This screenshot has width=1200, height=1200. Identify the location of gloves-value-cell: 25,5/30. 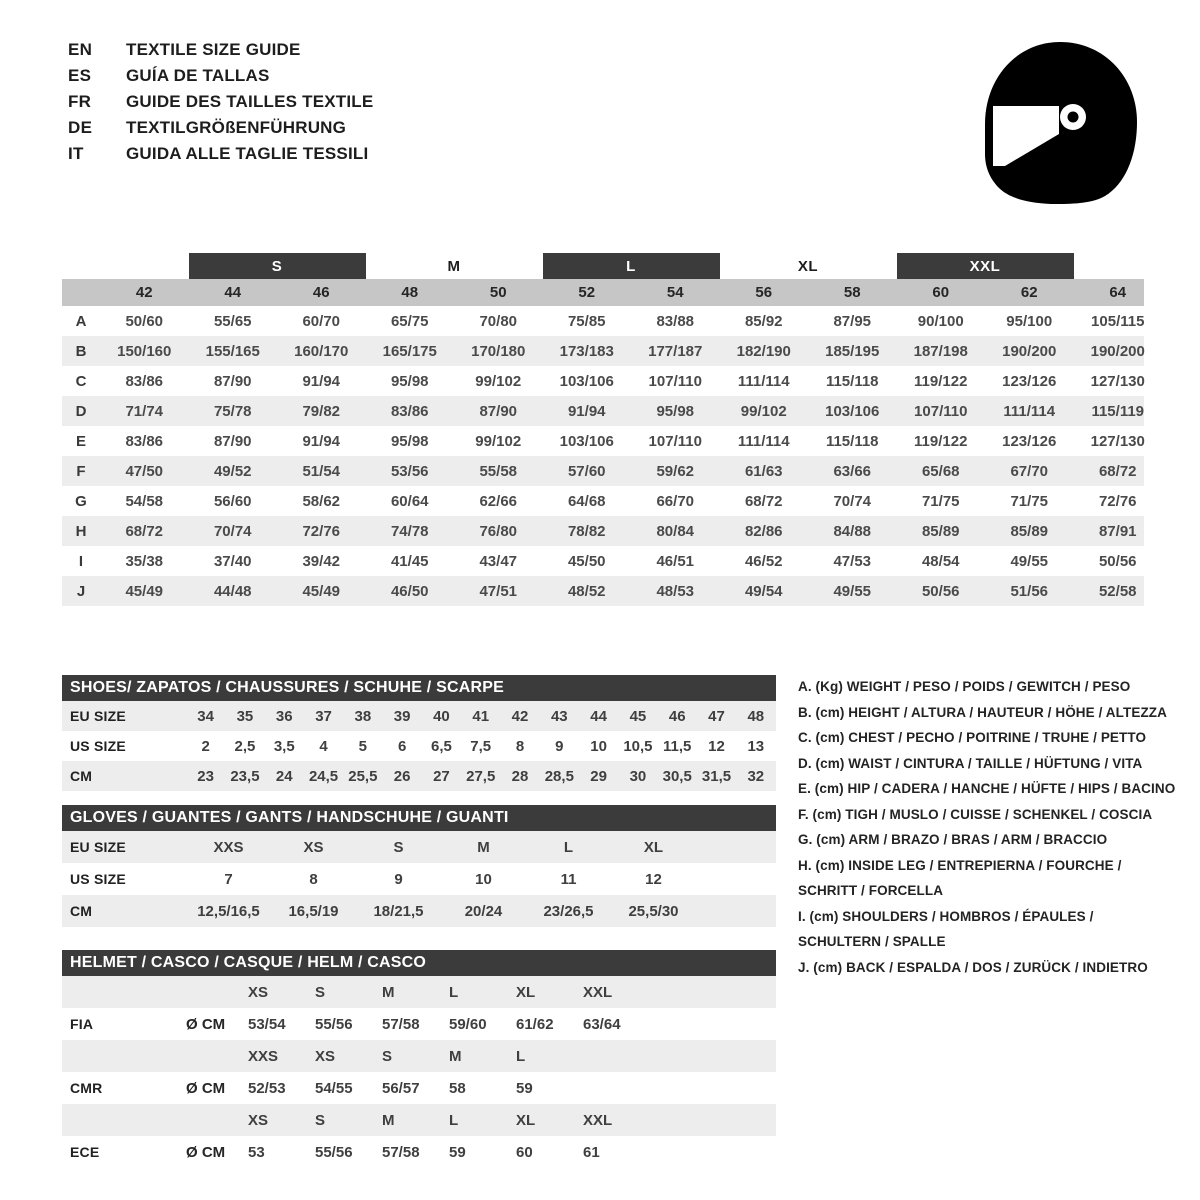
(653, 911).